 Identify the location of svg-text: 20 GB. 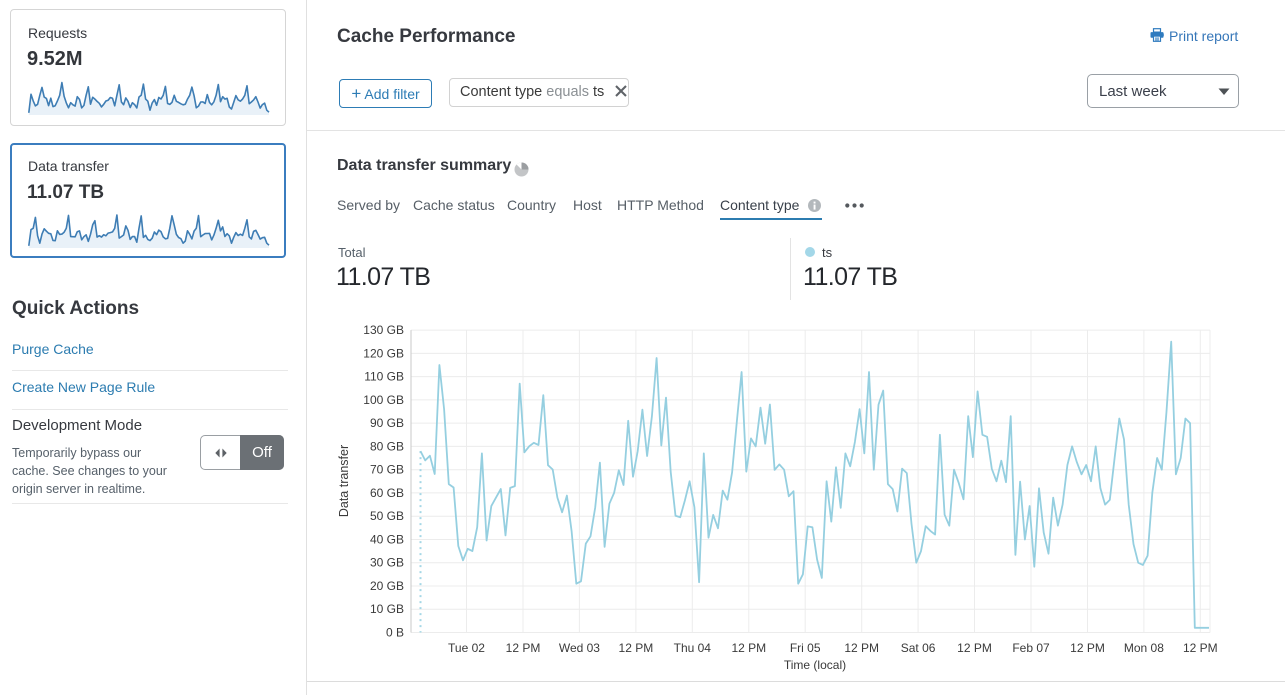
(387, 586).